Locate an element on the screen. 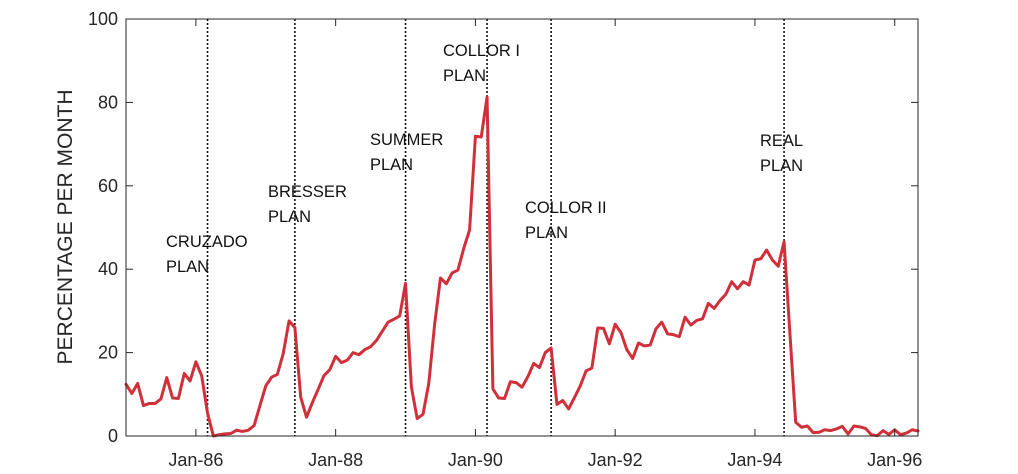 This screenshot has width=1018, height=474. plan-label: SUMMER PLAN is located at coordinates (406, 152).